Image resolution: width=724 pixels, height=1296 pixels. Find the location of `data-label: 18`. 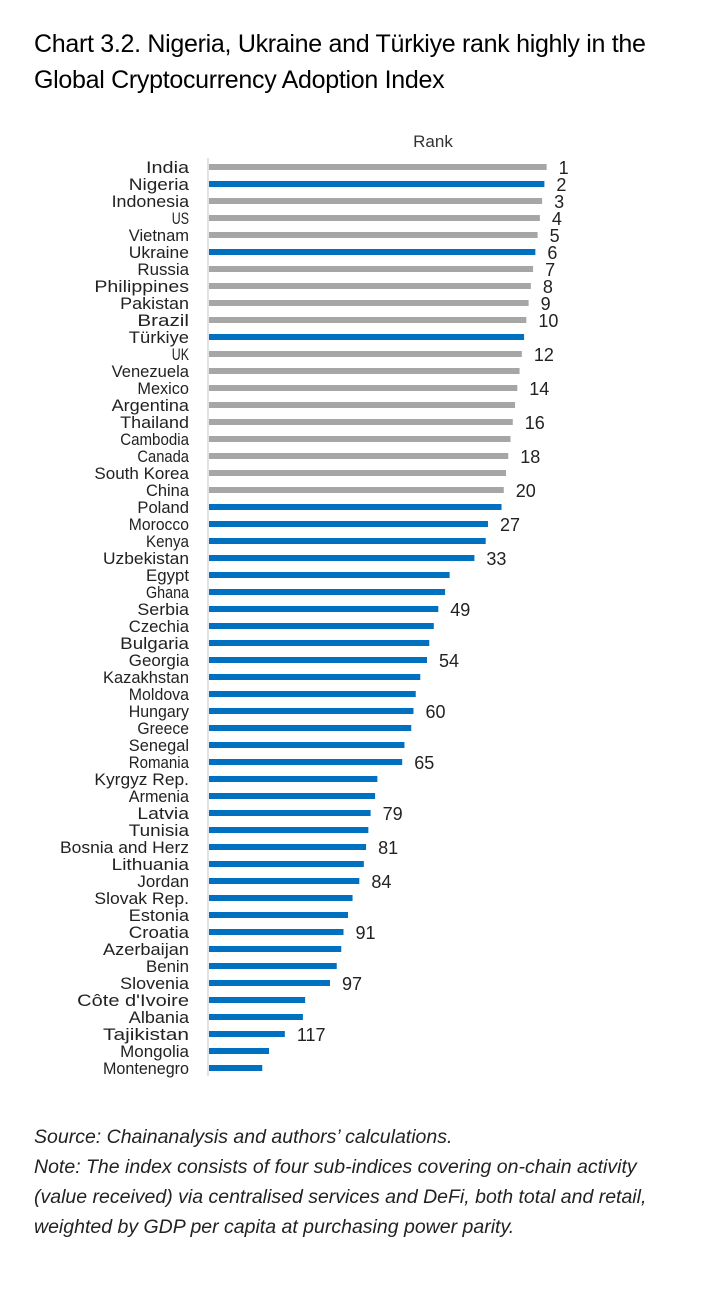

data-label: 18 is located at coordinates (530, 457).